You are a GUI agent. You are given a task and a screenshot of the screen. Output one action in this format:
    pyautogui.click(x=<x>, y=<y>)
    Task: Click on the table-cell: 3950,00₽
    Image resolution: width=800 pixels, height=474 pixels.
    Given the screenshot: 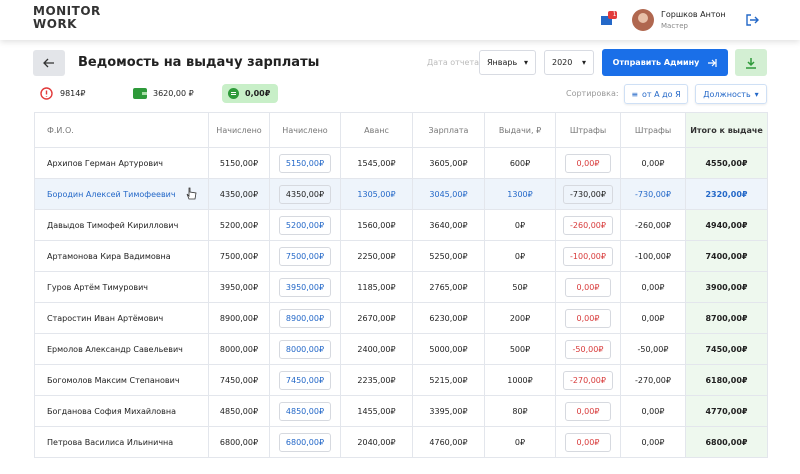 What is the action you would take?
    pyautogui.click(x=305, y=287)
    